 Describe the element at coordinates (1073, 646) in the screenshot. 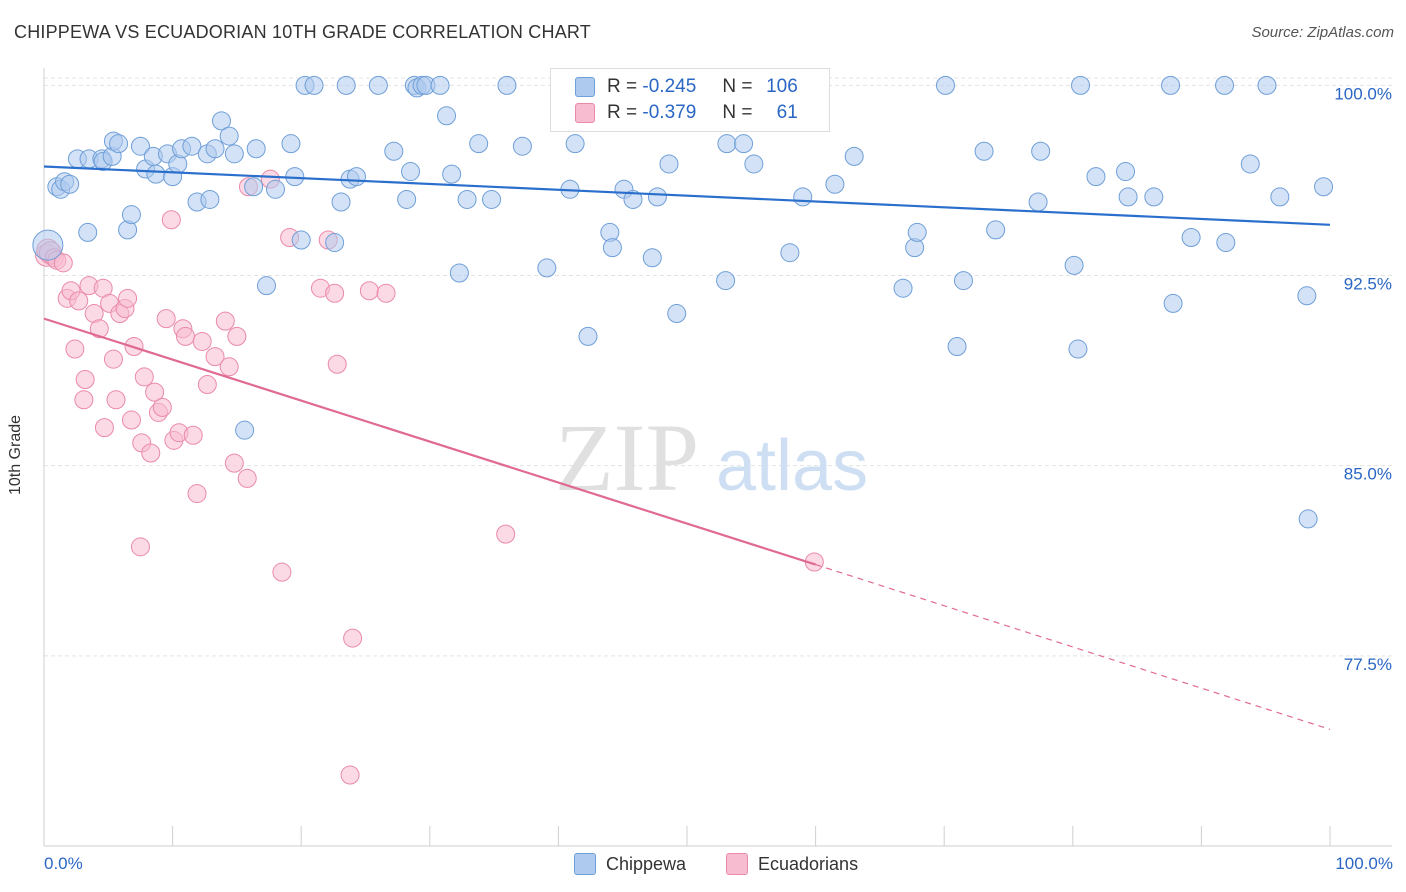

I see `trend-line-ecuadorians-extension` at that location.